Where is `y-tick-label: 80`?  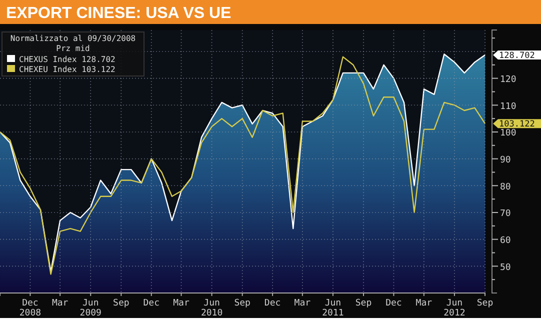
y-tick-label: 80 is located at coordinates (505, 187).